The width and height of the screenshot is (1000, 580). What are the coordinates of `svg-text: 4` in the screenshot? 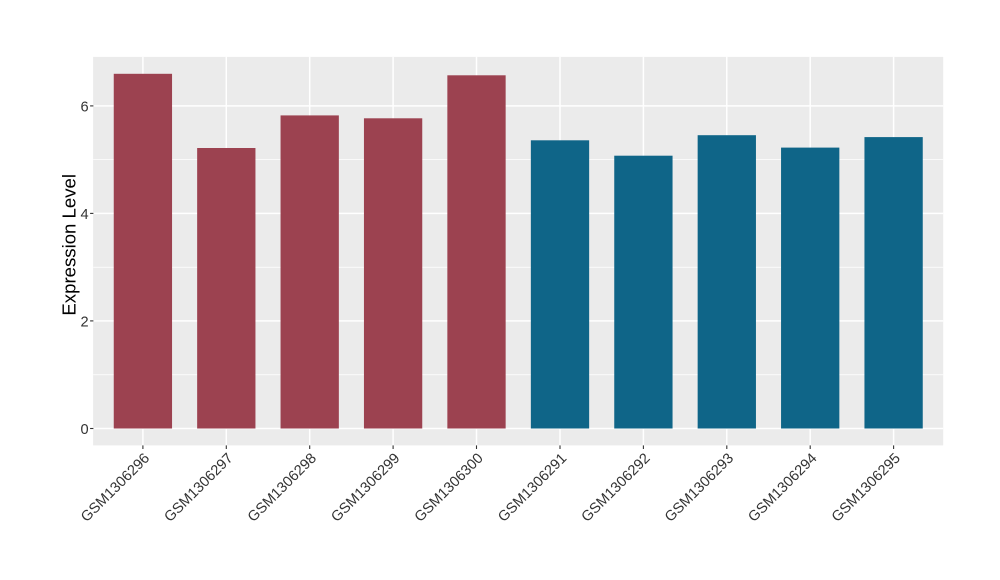 It's located at (84, 215).